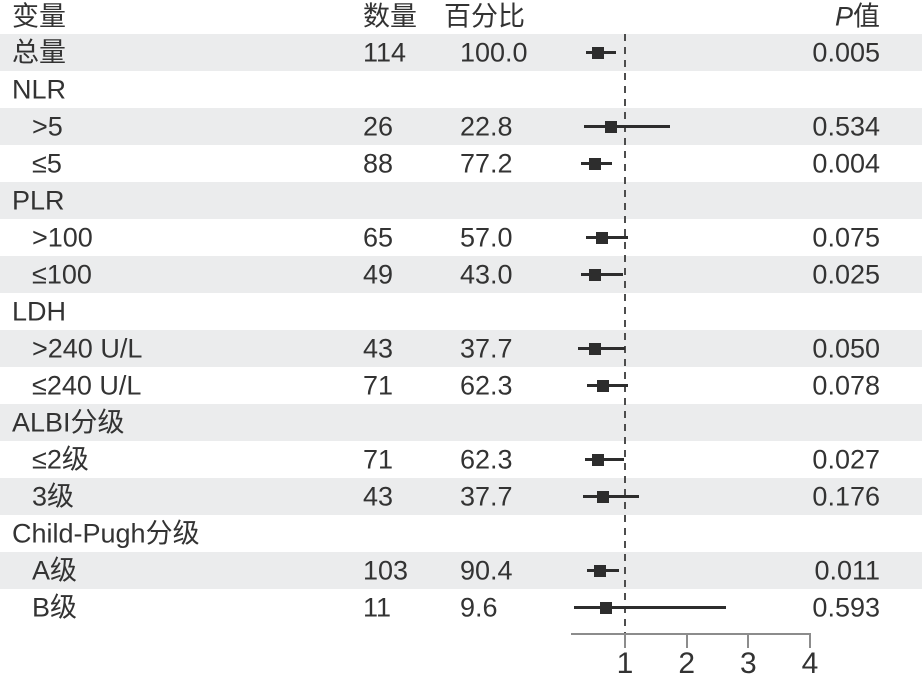 The width and height of the screenshot is (922, 682). What do you see at coordinates (378, 163) in the screenshot?
I see `count-value: 88` at bounding box center [378, 163].